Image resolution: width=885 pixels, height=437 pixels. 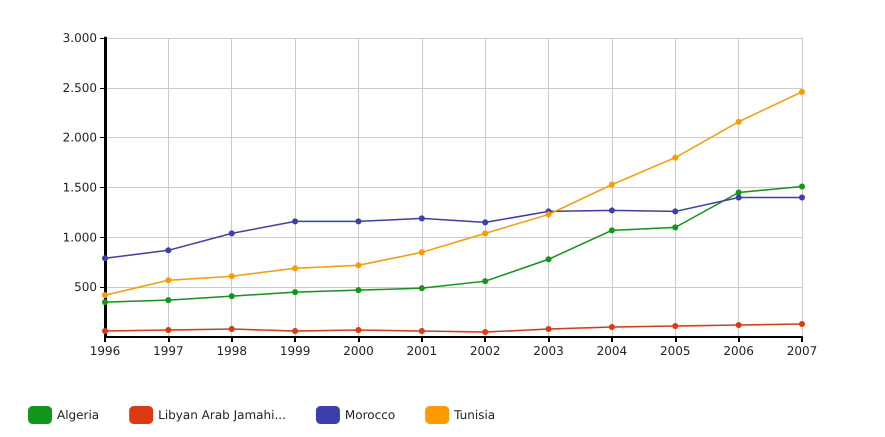 I want to click on x-tick-label: 2007, so click(x=802, y=351).